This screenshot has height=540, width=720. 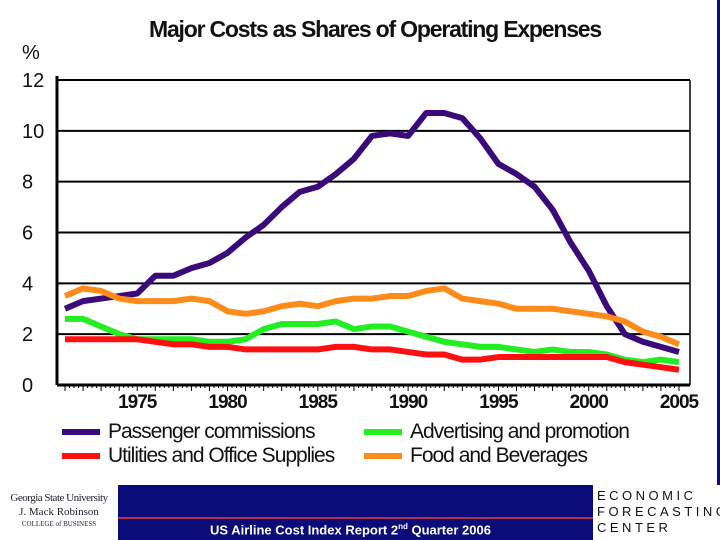 I want to click on y-tick-label: 8, so click(x=27, y=183).